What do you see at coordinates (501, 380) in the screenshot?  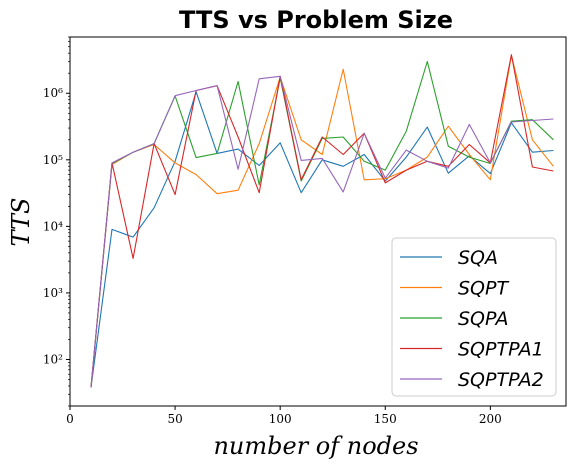 I see `legend-label: SQPTPA2` at bounding box center [501, 380].